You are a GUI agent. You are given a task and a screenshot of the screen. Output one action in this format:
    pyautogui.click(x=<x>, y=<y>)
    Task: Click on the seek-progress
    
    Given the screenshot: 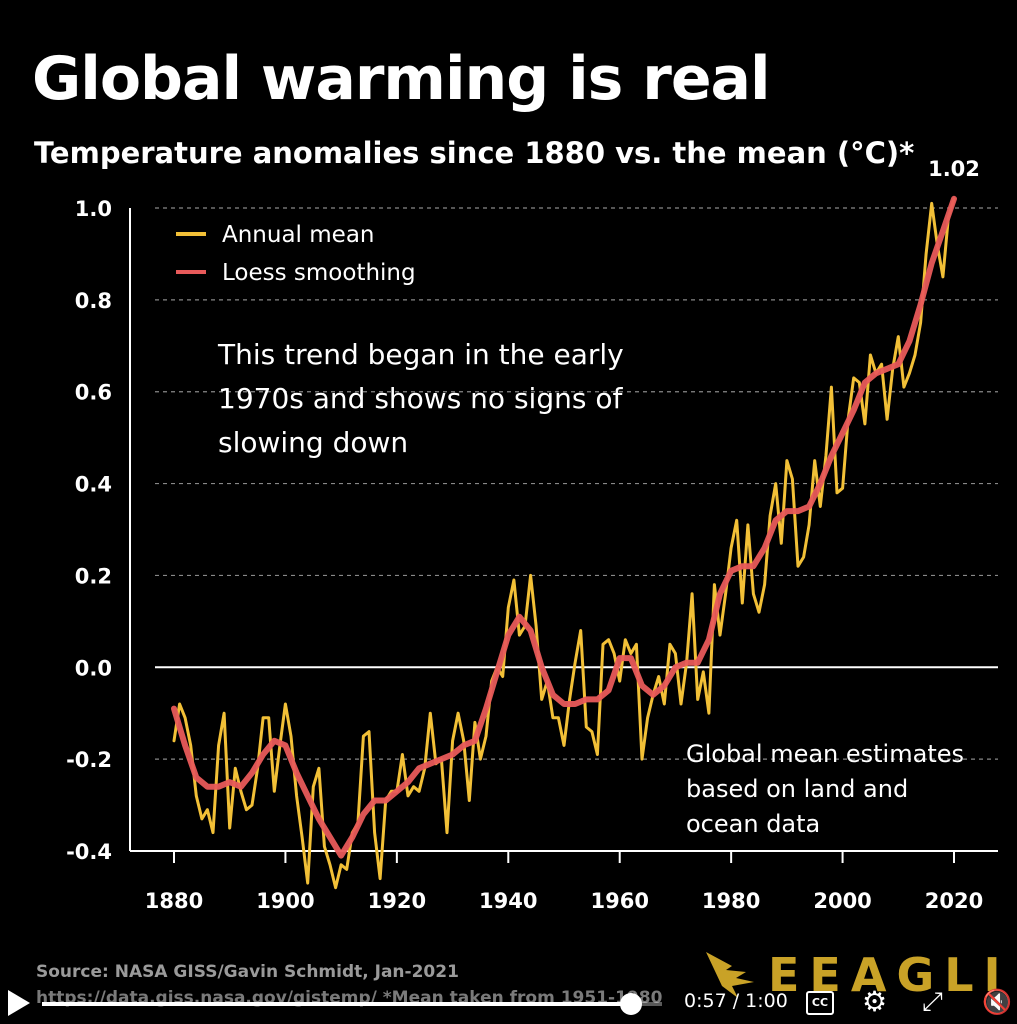 What is the action you would take?
    pyautogui.click(x=336, y=1004)
    